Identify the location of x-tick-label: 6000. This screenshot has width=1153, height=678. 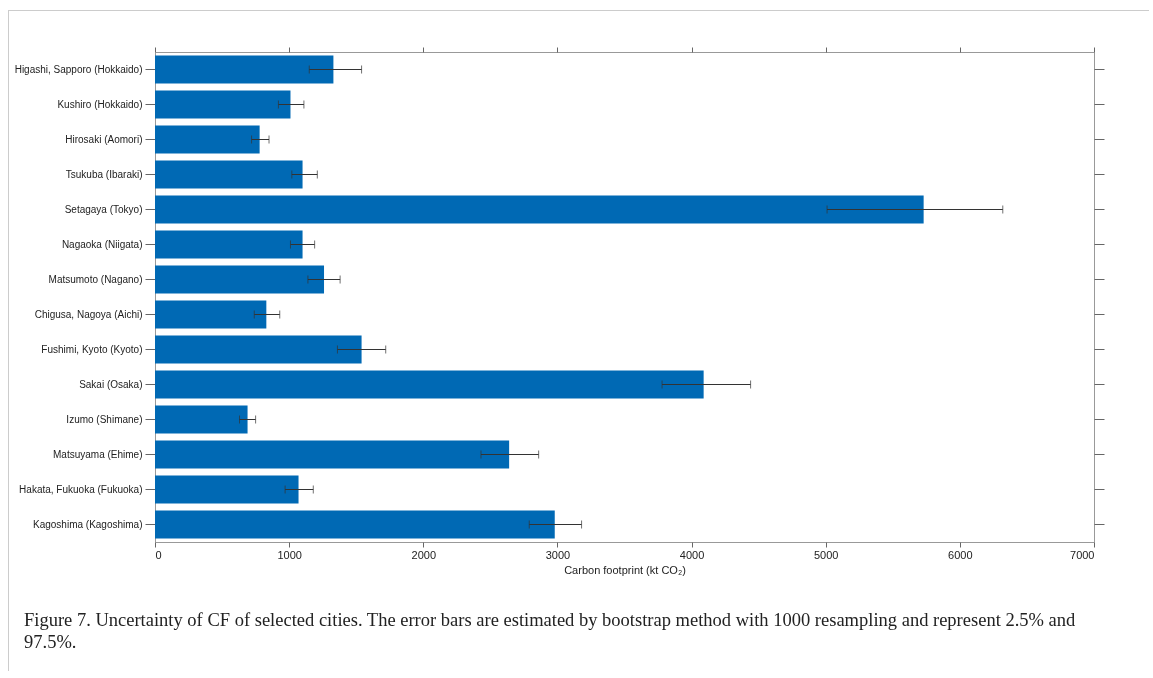
(960, 554).